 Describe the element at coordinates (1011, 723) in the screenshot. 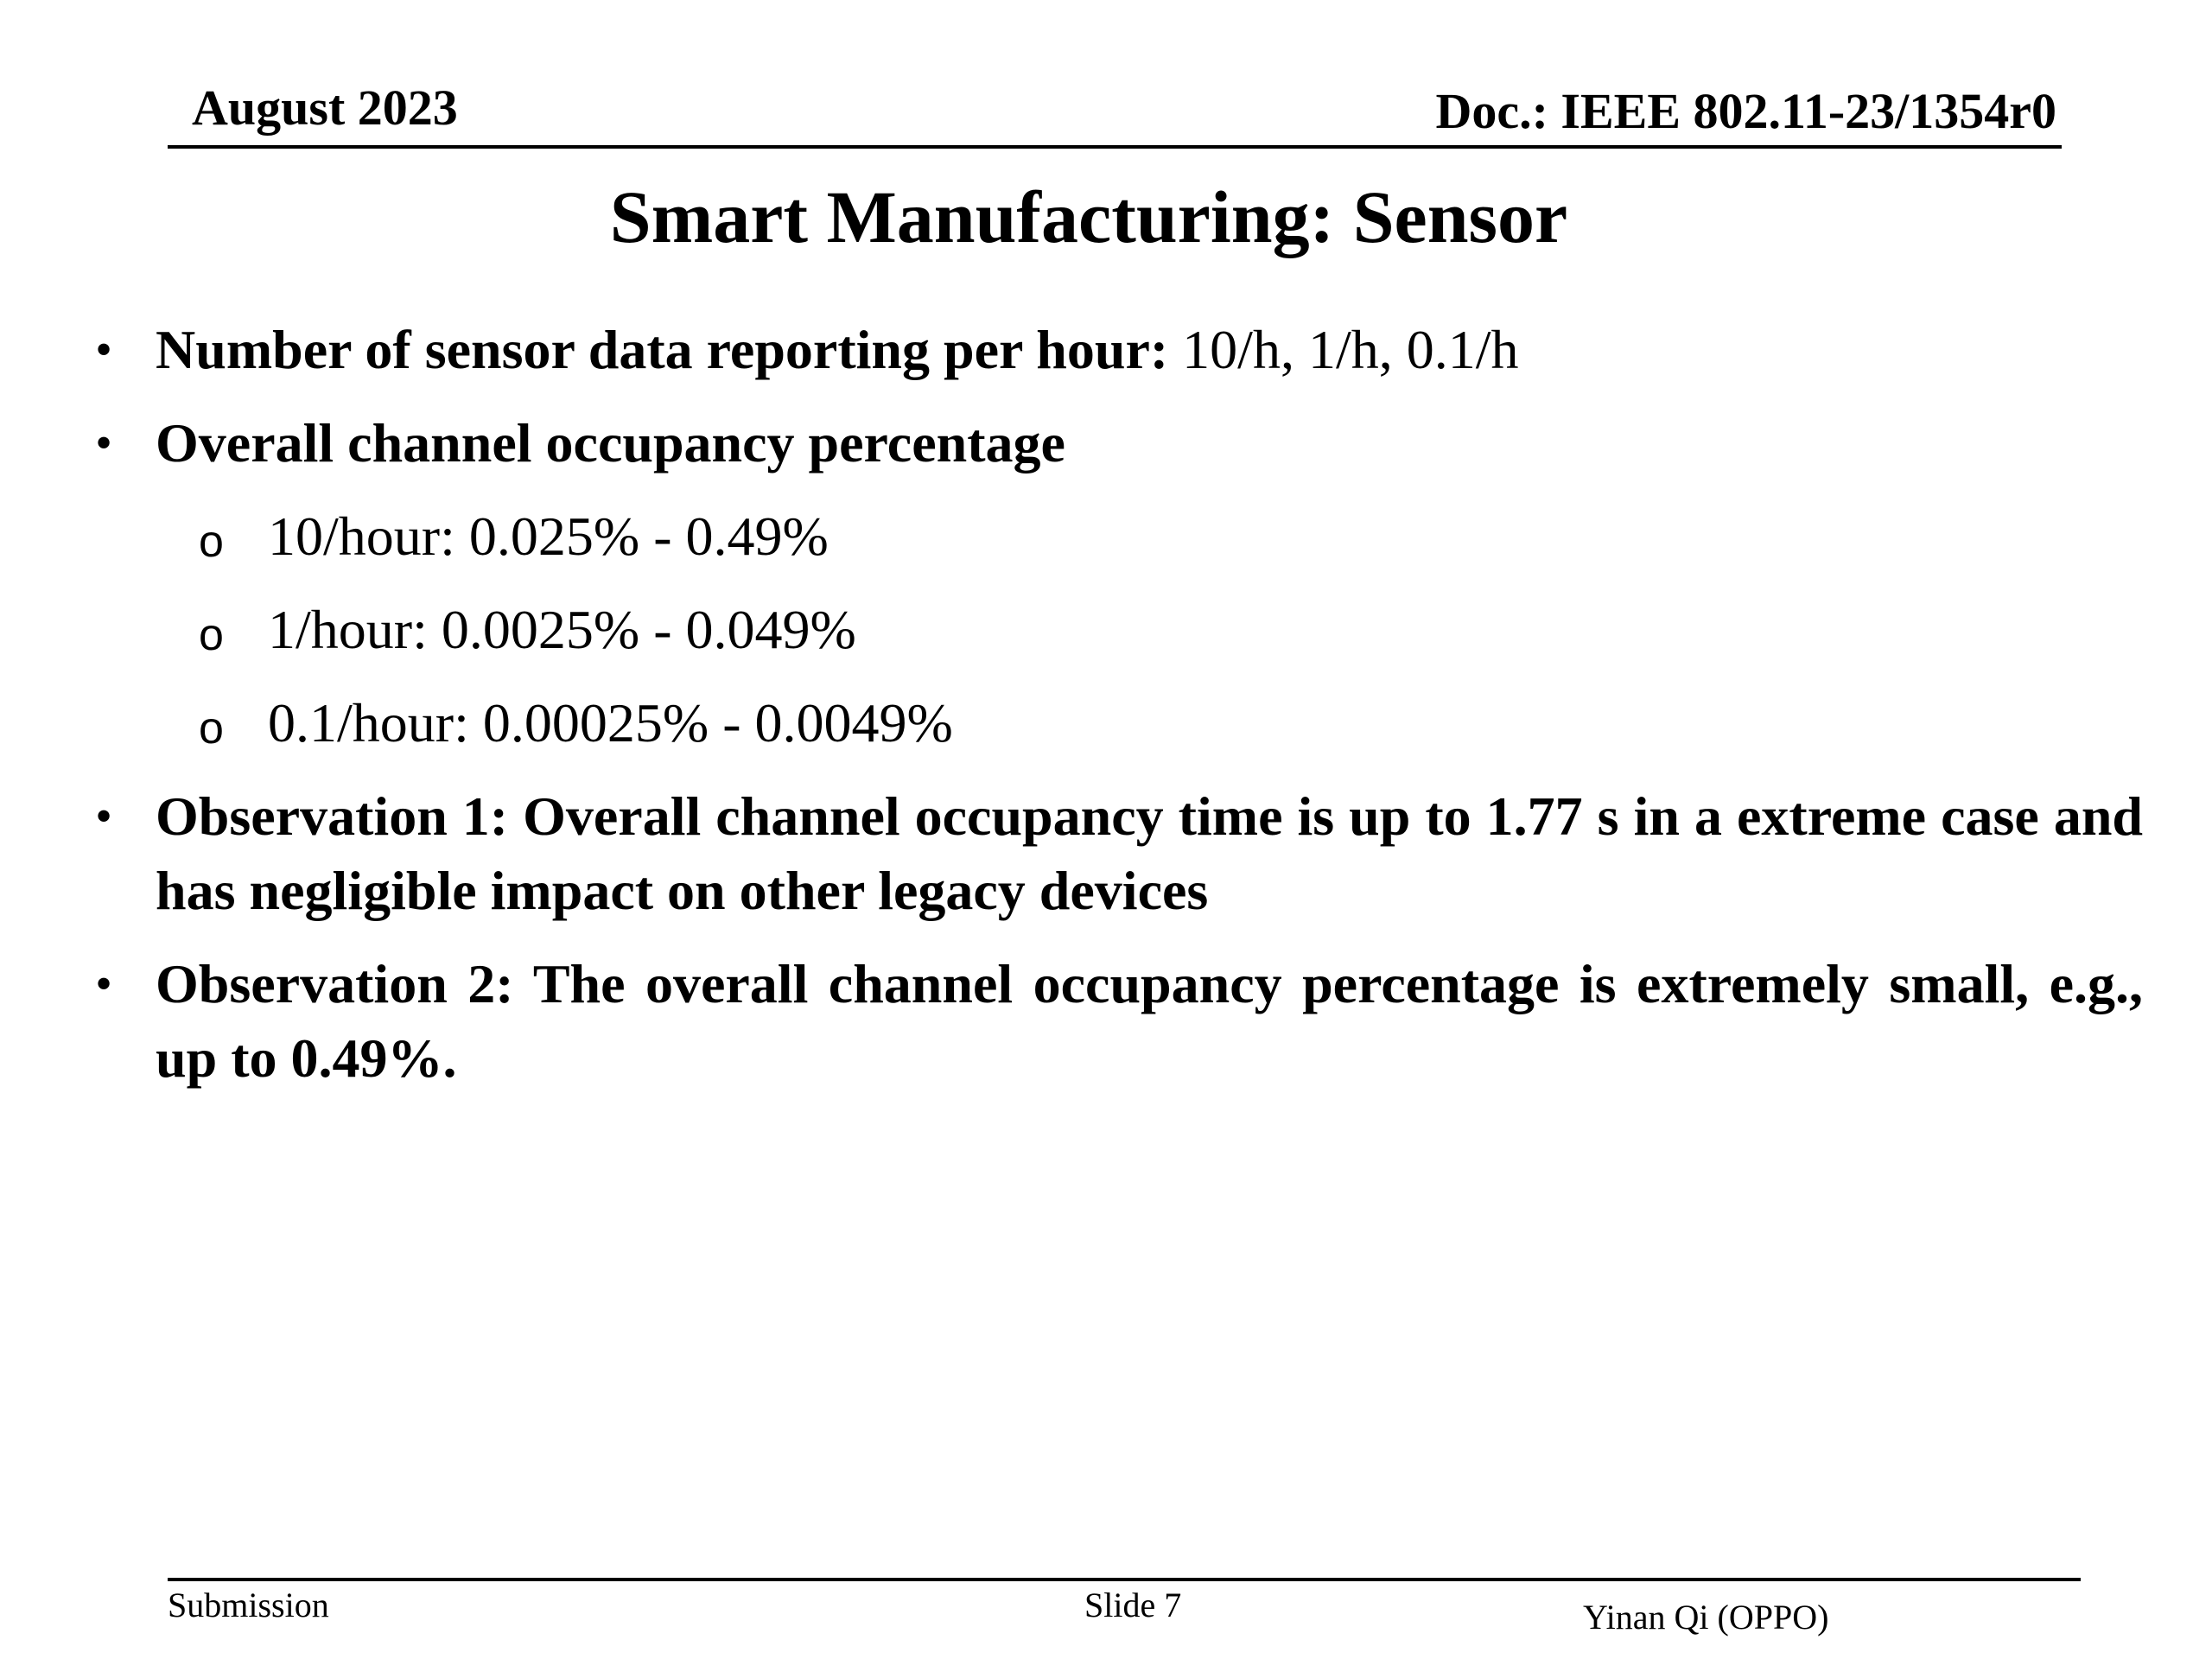

I see `subitem-0-1-per-hour: o 0.1/hour: 0.00025% - 0.0049%` at that location.